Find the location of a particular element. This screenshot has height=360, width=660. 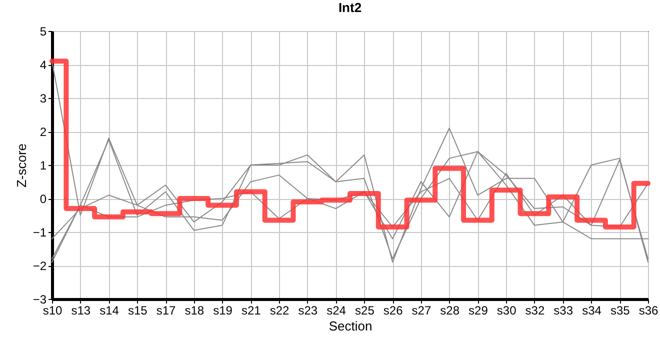

x-tick-label: s14 is located at coordinates (110, 311).